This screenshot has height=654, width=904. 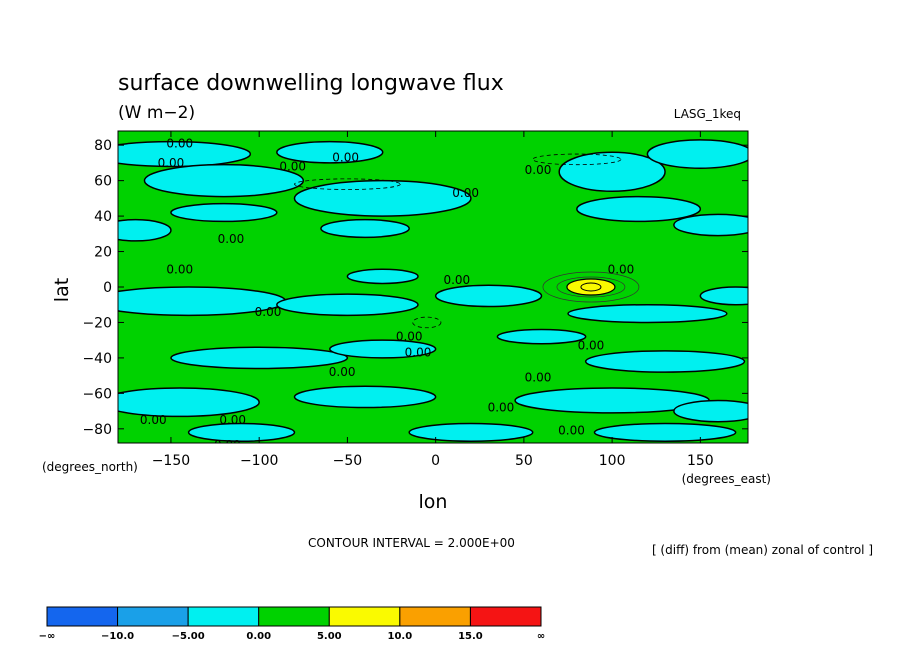 I want to click on colorbar-label: −10.0, so click(x=117, y=636).